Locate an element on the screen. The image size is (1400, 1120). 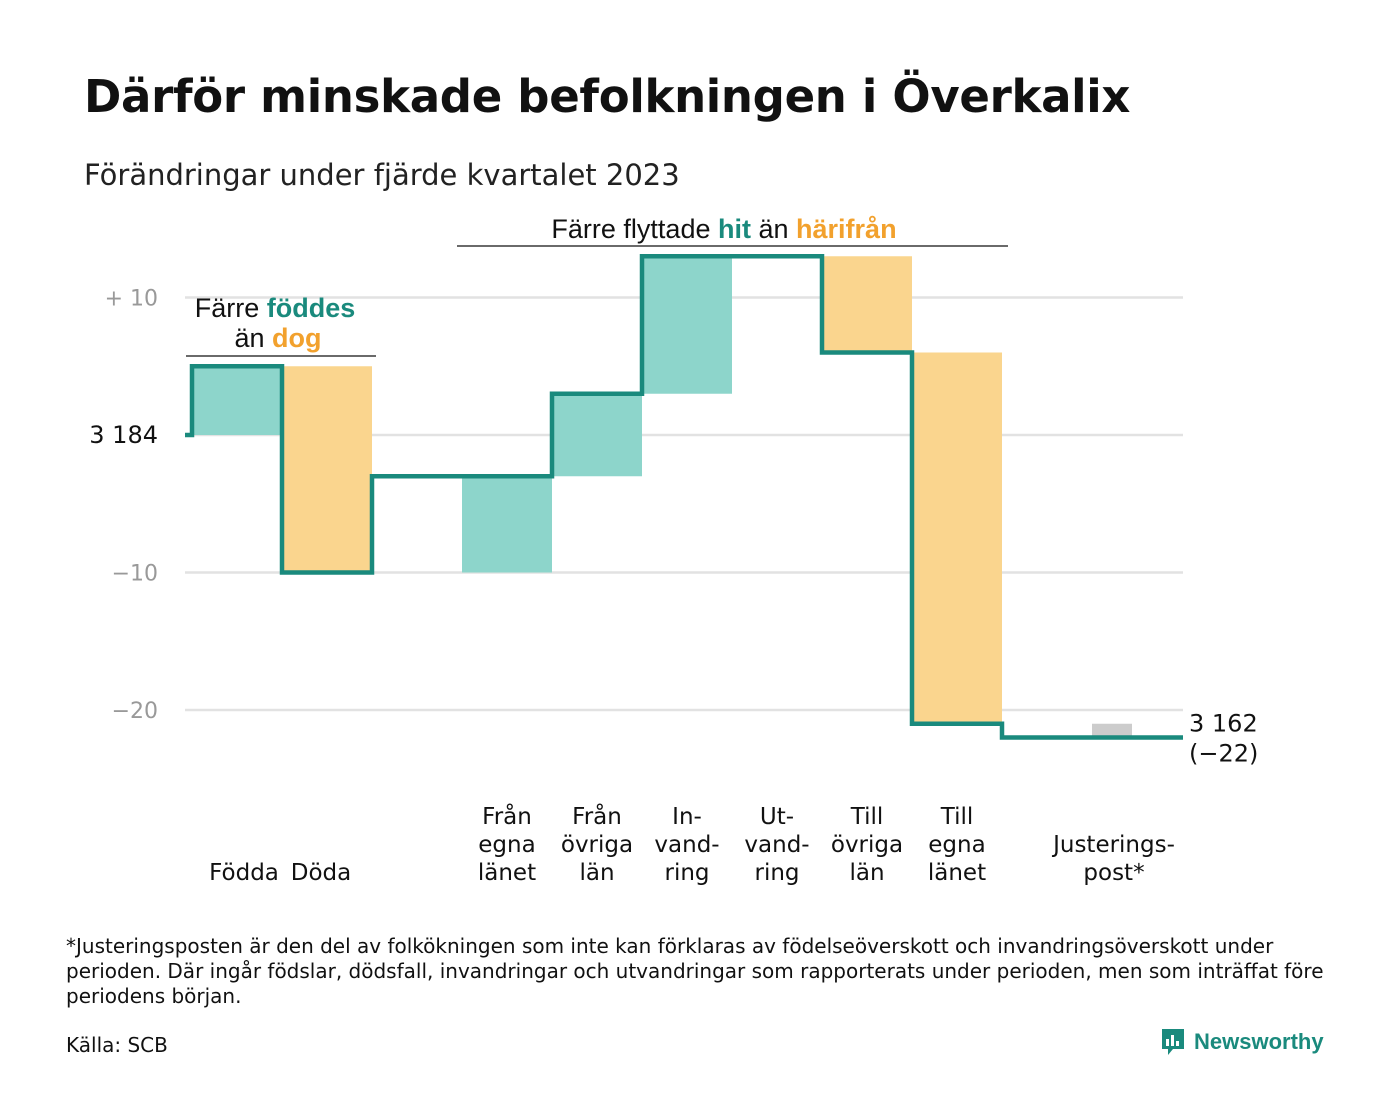
births-annotation-line1: Färre föddes is located at coordinates (275, 308).